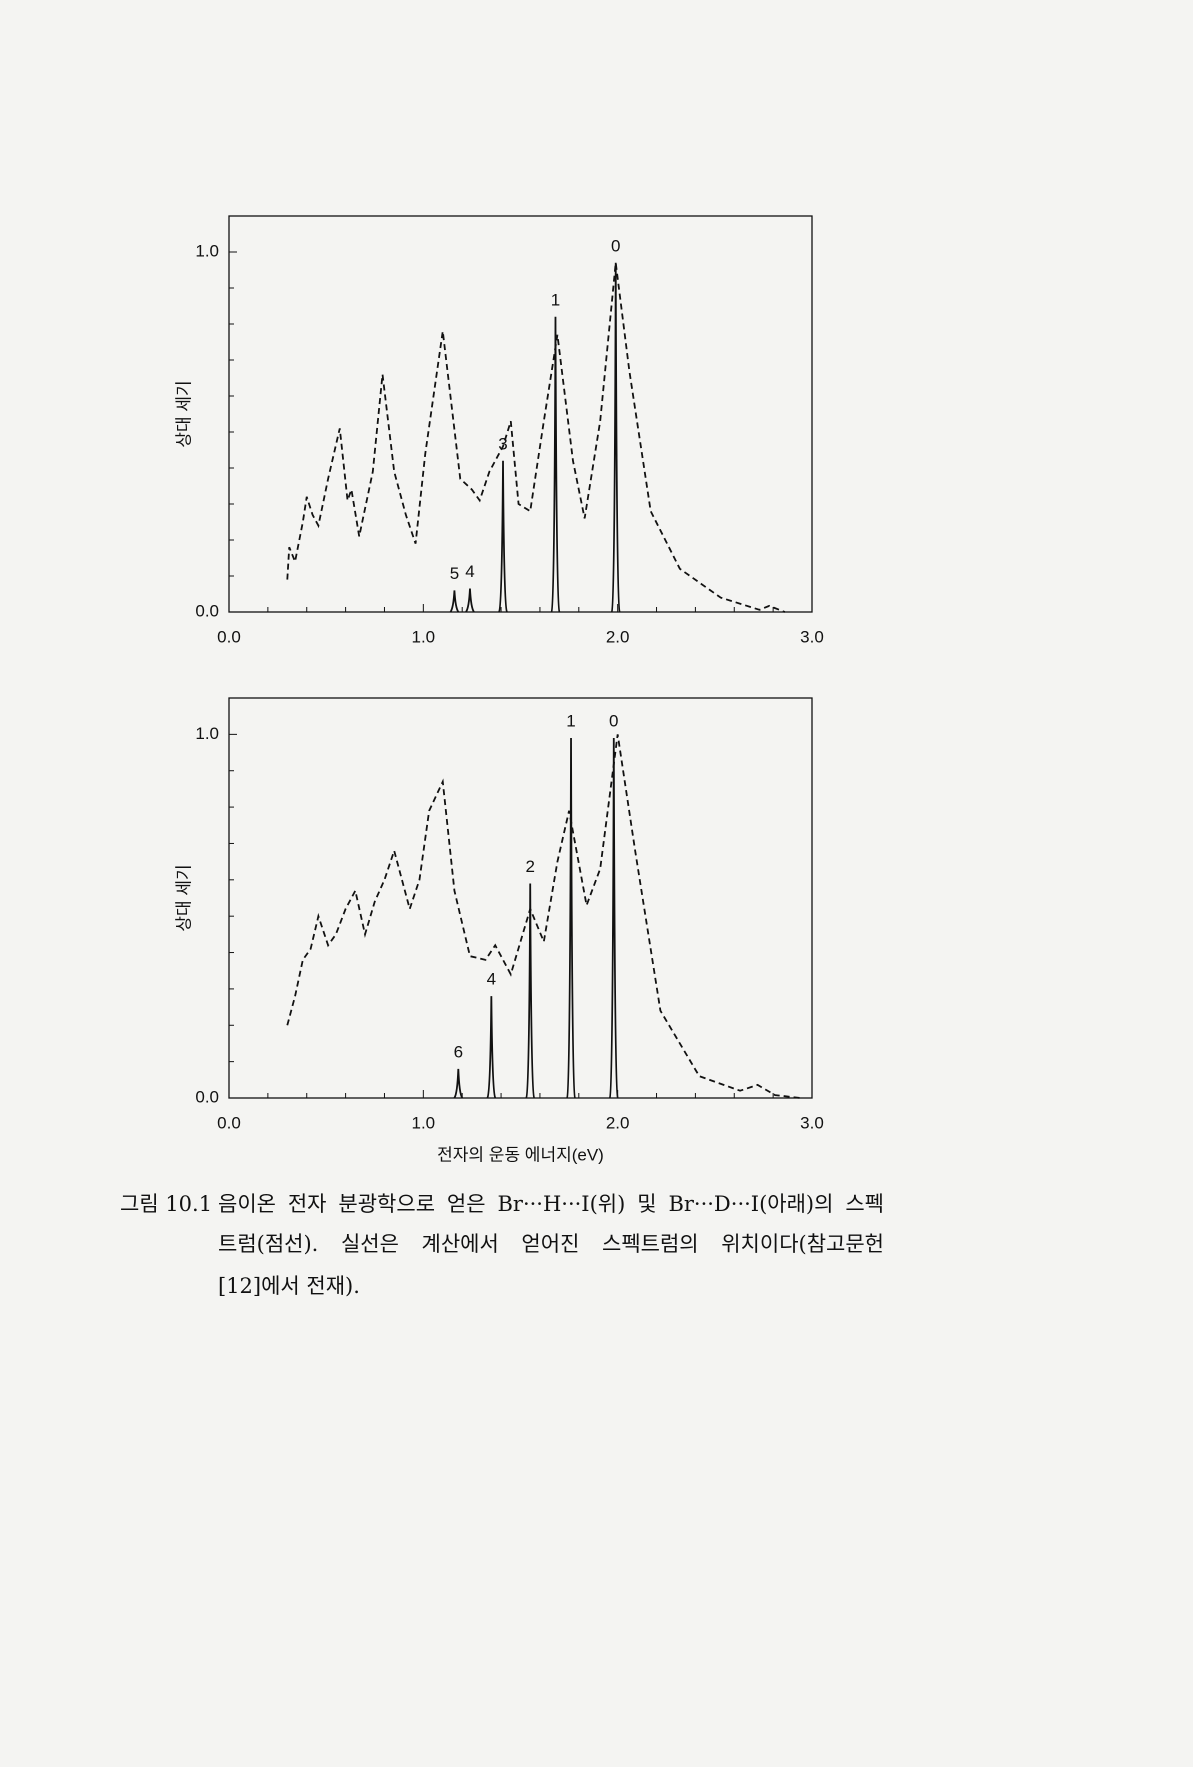  I want to click on peak-label: 5, so click(454, 573).